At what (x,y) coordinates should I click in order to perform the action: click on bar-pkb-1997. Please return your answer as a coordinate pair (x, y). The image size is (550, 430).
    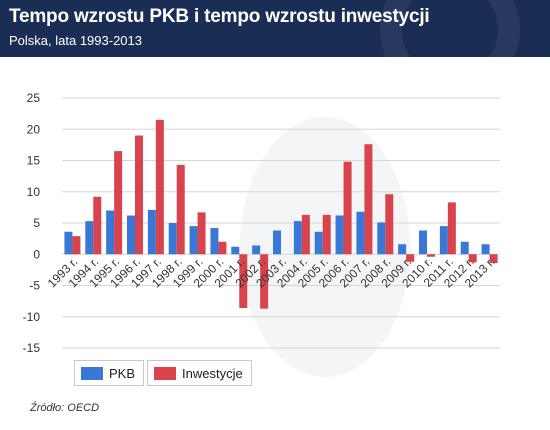
    Looking at the image, I should click on (151, 232).